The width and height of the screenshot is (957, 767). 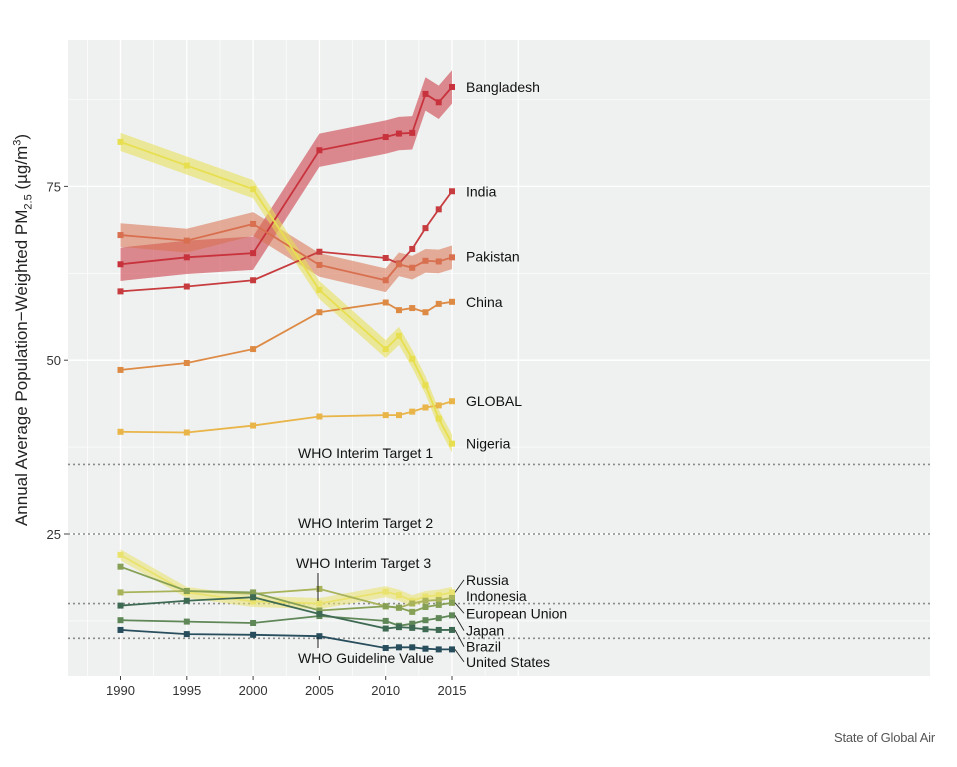 What do you see at coordinates (286, 613) in the screenshot?
I see `line-brazil` at bounding box center [286, 613].